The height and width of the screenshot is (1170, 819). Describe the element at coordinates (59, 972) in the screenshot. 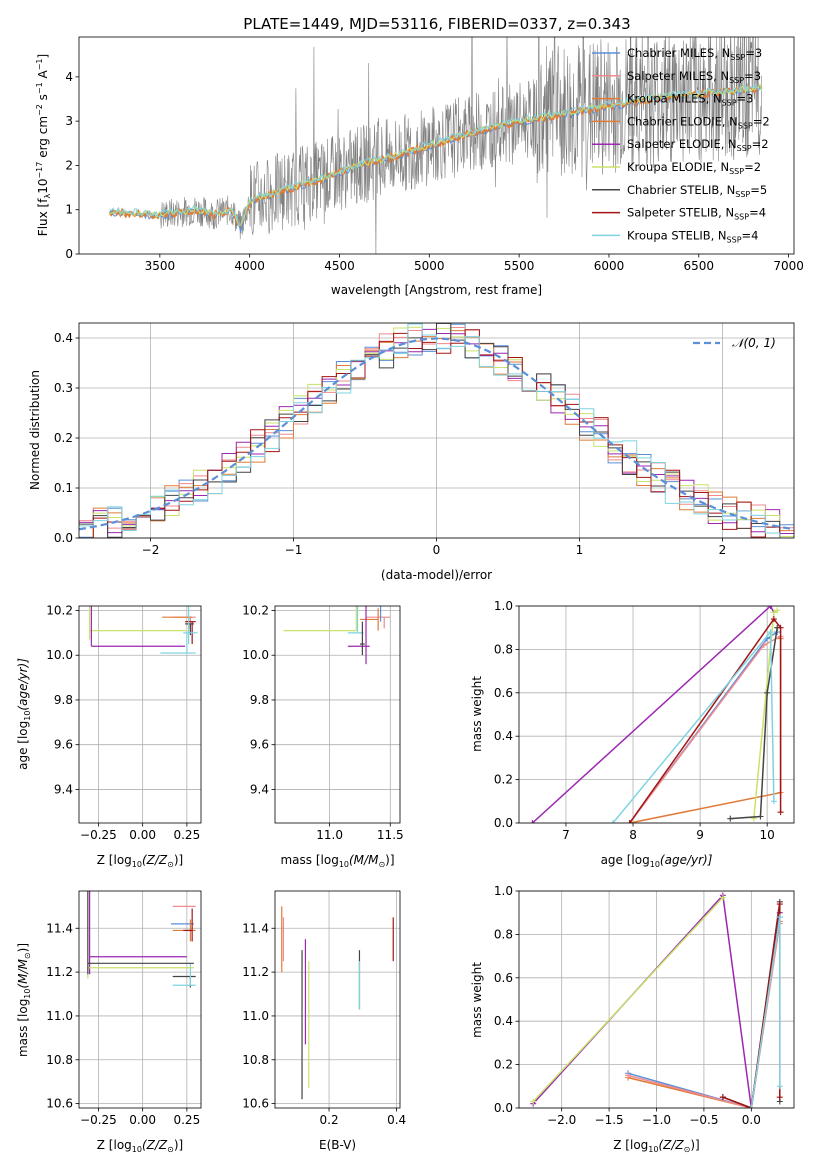

I see `y-tick-label: 11.2` at that location.